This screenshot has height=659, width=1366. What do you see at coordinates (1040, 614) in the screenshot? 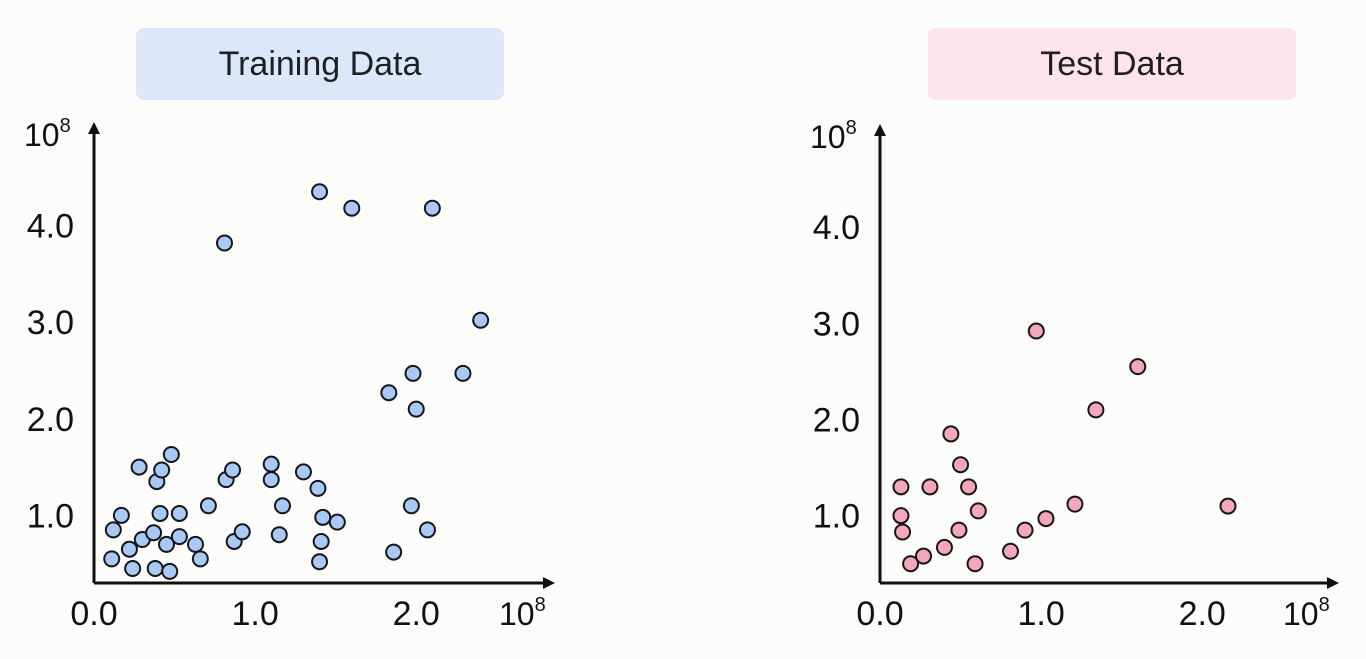
I see `test-x-tick-label: 1.0` at bounding box center [1040, 614].